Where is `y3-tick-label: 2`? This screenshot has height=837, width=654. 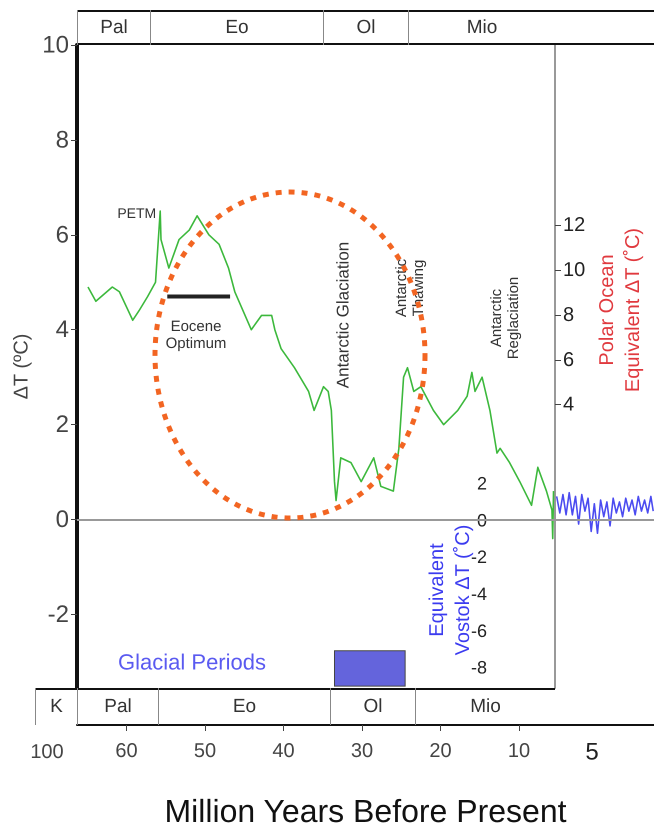
y3-tick-label: 2 is located at coordinates (481, 483).